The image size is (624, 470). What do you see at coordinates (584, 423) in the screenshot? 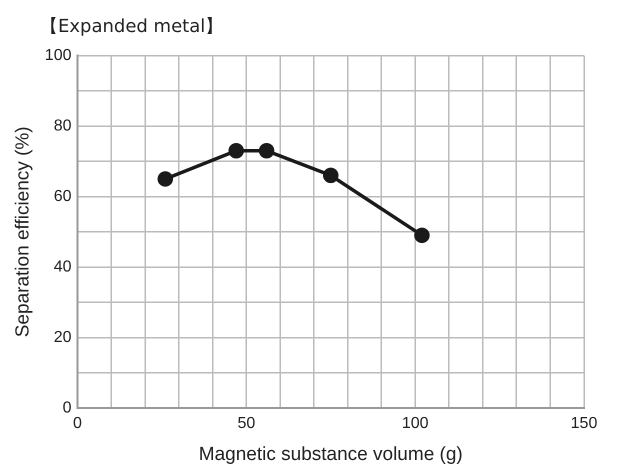
I see `x-tick-label: 150` at bounding box center [584, 423].